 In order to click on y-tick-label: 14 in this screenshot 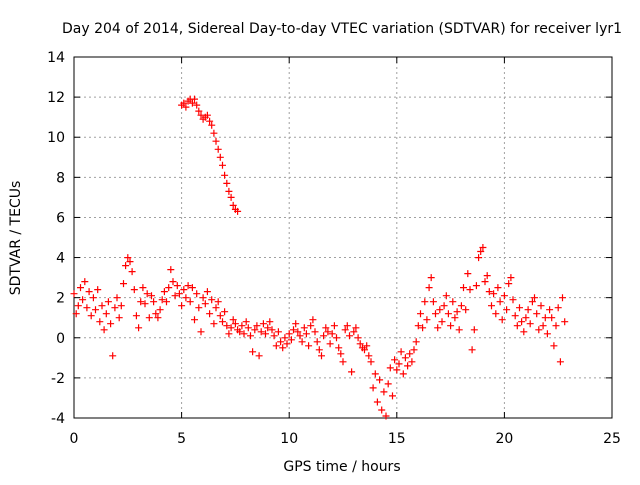, I will do `click(56, 58)`.